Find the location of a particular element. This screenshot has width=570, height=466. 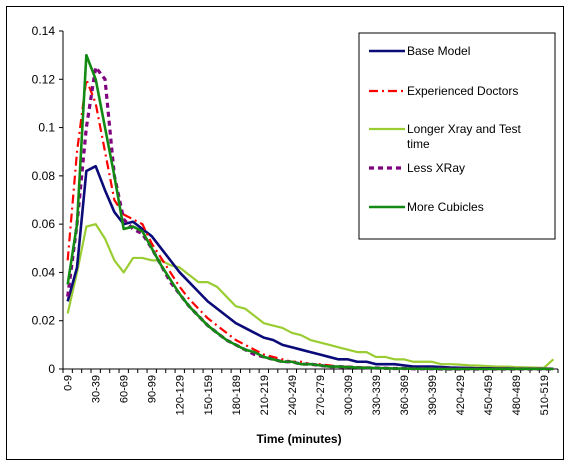

x-tick-label: 0-9 is located at coordinates (69, 383).